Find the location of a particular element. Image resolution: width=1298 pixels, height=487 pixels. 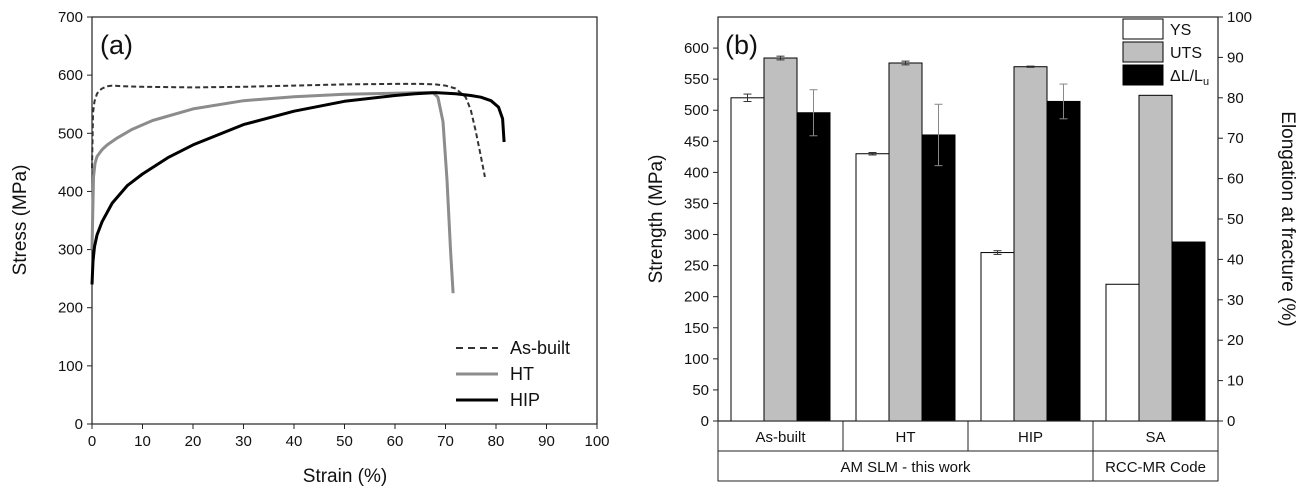

b-left-tick-label: 500 is located at coordinates (696, 110).